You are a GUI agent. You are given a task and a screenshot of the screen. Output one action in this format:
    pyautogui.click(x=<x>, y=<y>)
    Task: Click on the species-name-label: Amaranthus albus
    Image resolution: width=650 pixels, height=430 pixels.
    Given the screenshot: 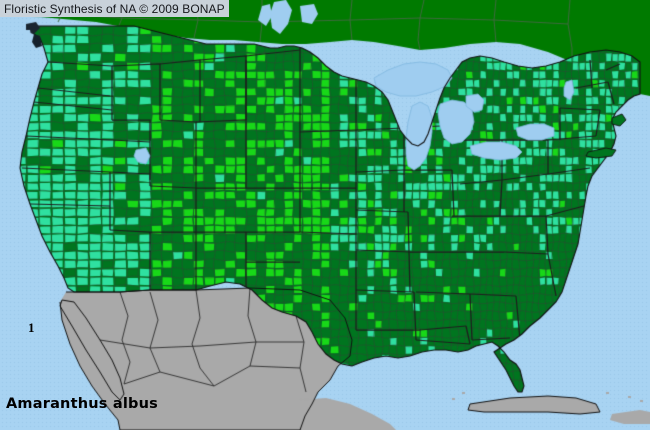 What is the action you would take?
    pyautogui.click(x=82, y=404)
    